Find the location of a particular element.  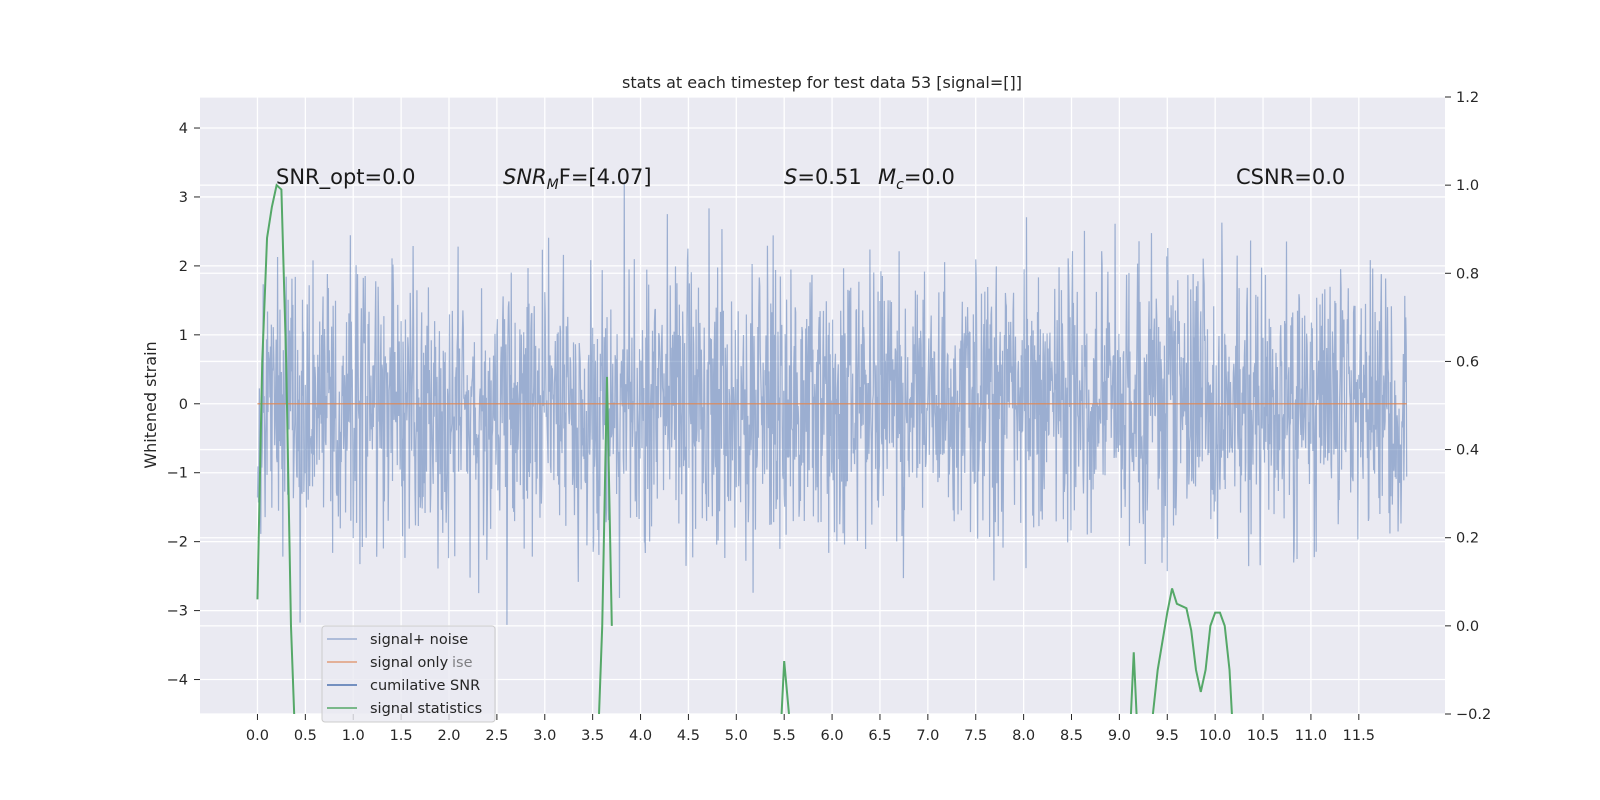

annotation-mc-rest: =0.0 is located at coordinates (929, 177).